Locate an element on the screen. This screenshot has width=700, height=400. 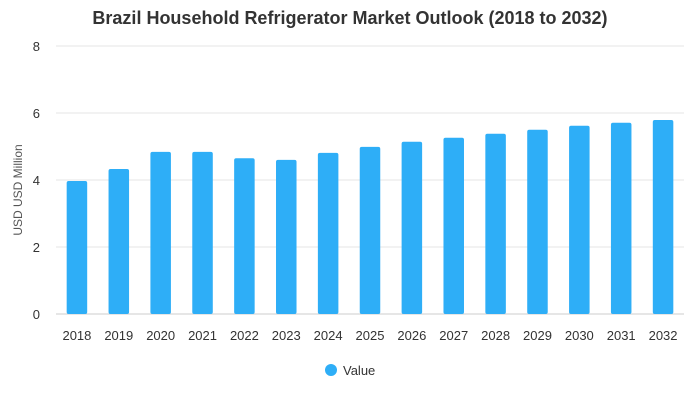
x-tick-label: 2024 is located at coordinates (328, 335).